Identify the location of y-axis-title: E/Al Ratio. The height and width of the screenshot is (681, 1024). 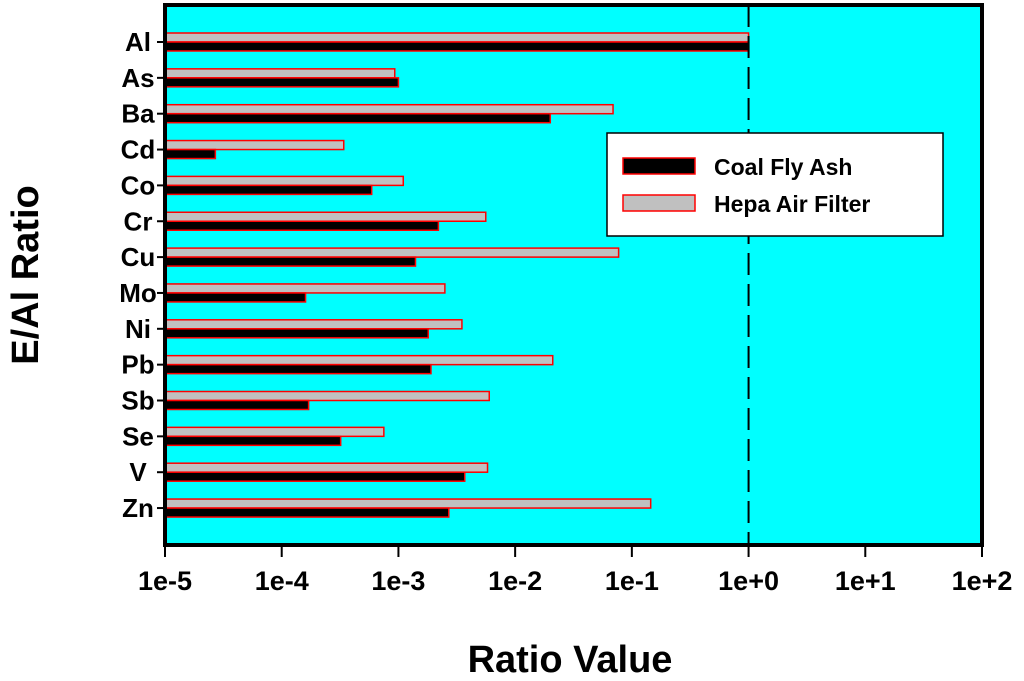
(26, 274).